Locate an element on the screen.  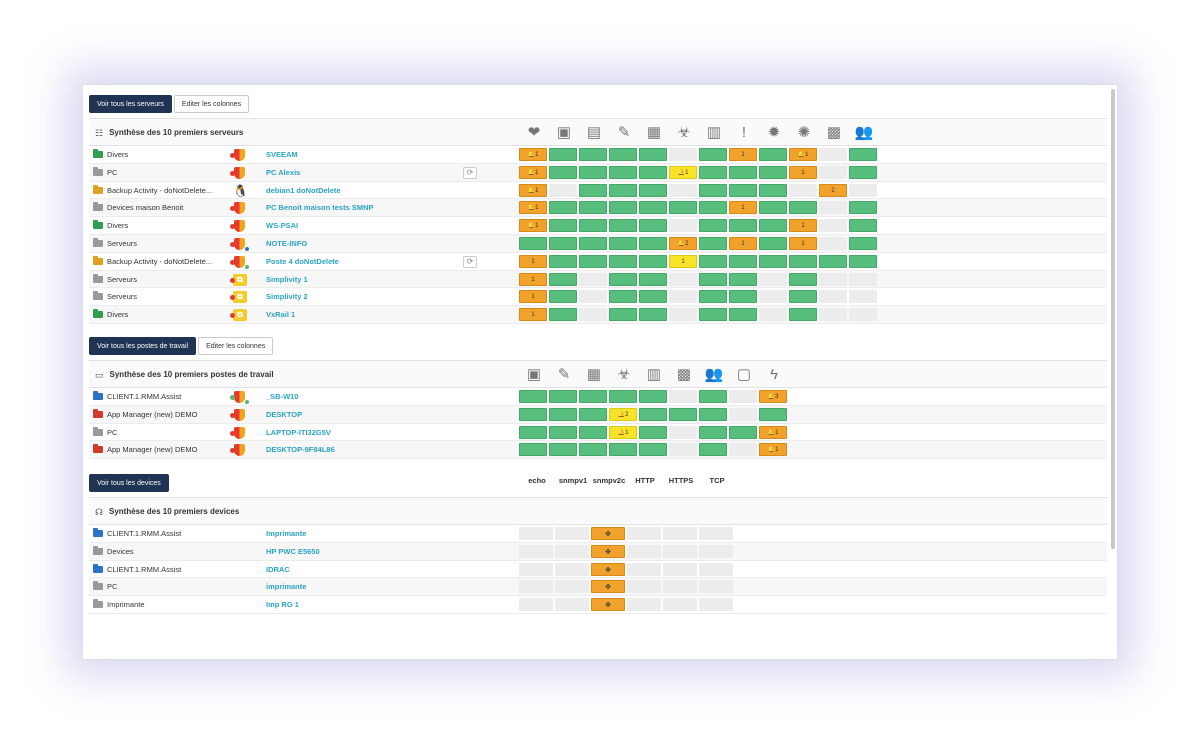
device-row: CLIENT.1.RMM.Assist IDRAC ✥ is located at coordinates (598, 570).